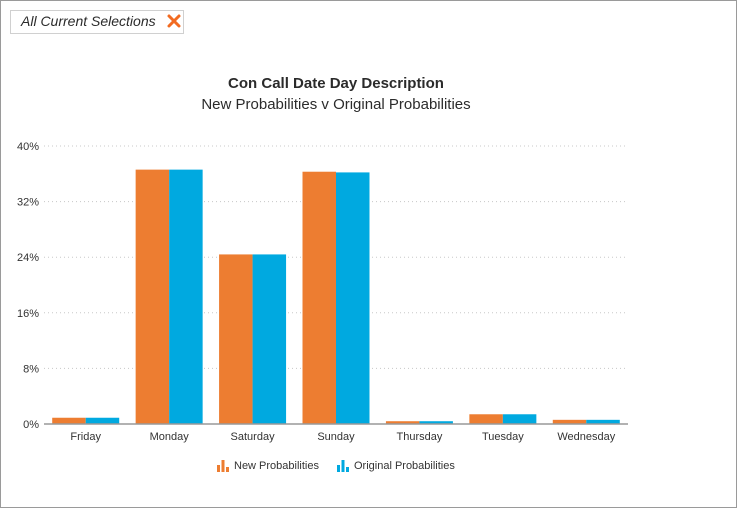 The image size is (737, 508). Describe the element at coordinates (28, 258) in the screenshot. I see `y-tick-label: 24%` at that location.